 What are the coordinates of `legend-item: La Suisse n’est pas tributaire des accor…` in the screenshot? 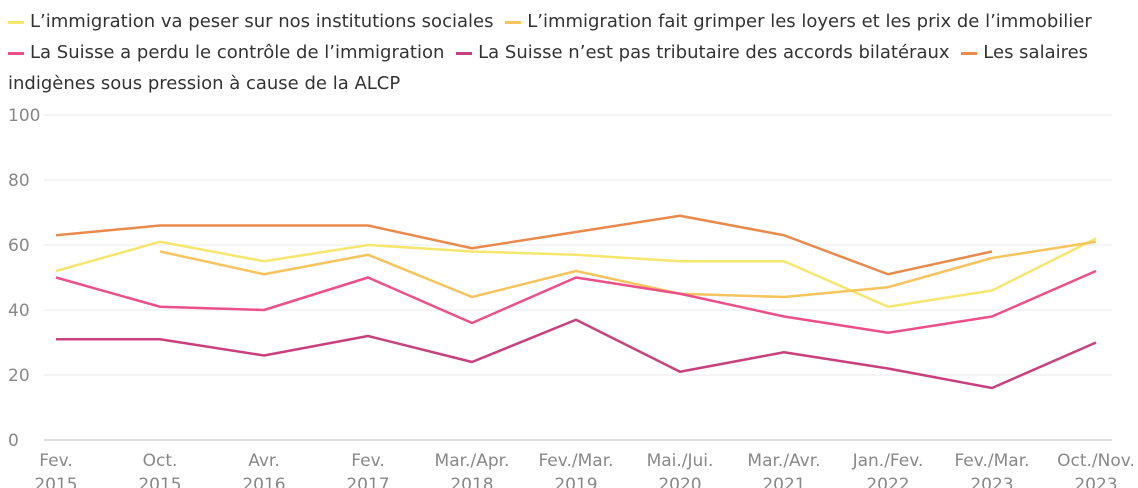 It's located at (703, 52).